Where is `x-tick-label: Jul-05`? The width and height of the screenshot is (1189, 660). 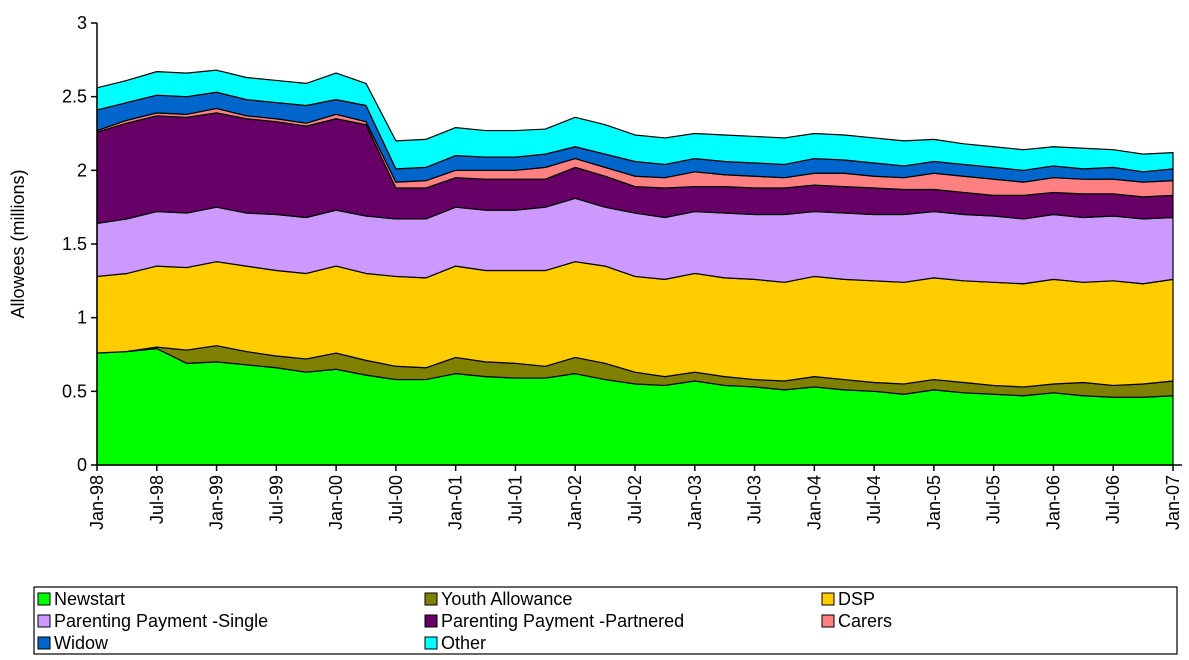
x-tick-label: Jul-05 is located at coordinates (994, 499).